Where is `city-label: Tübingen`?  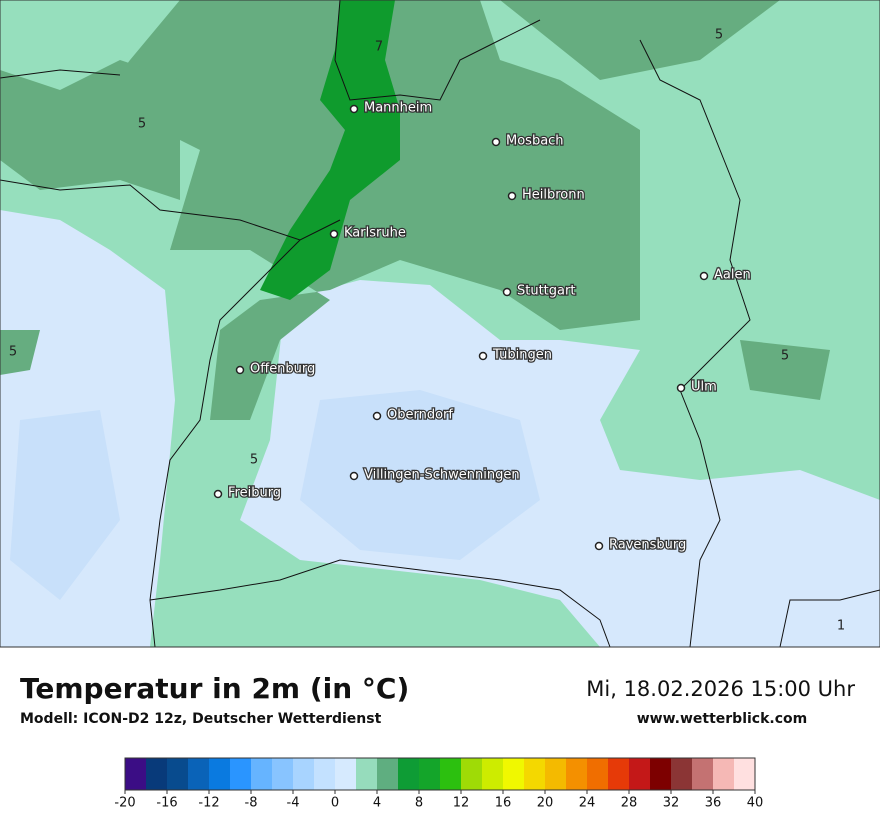
city-label: Tübingen is located at coordinates (522, 355).